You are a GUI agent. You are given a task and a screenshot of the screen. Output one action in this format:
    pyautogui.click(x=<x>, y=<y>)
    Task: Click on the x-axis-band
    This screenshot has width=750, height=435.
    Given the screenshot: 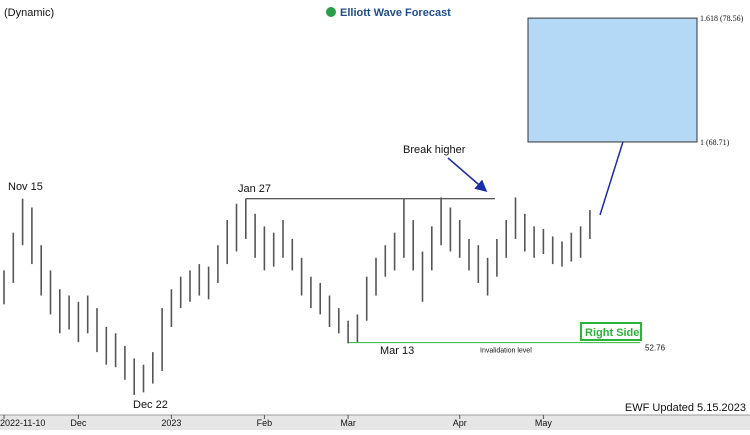 What is the action you would take?
    pyautogui.click(x=375, y=422)
    